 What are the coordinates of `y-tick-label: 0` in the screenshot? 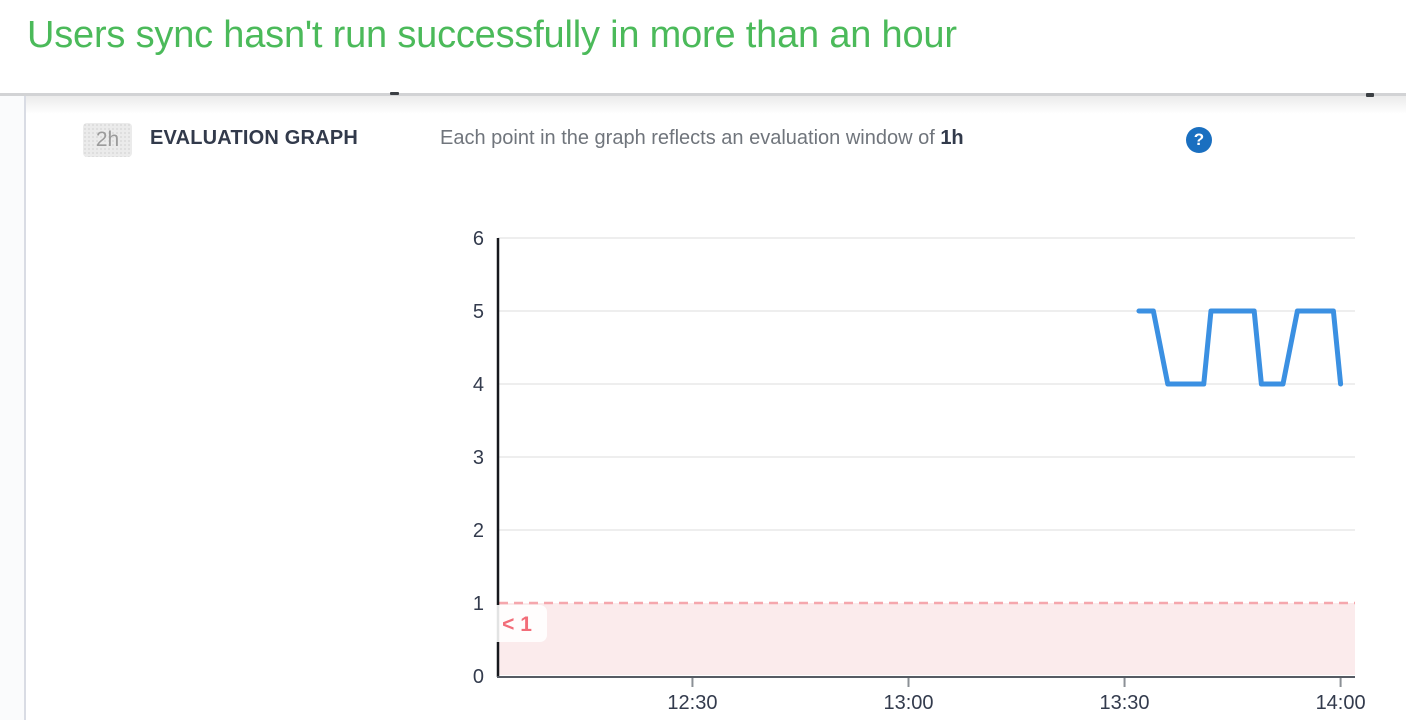 It's located at (478, 677).